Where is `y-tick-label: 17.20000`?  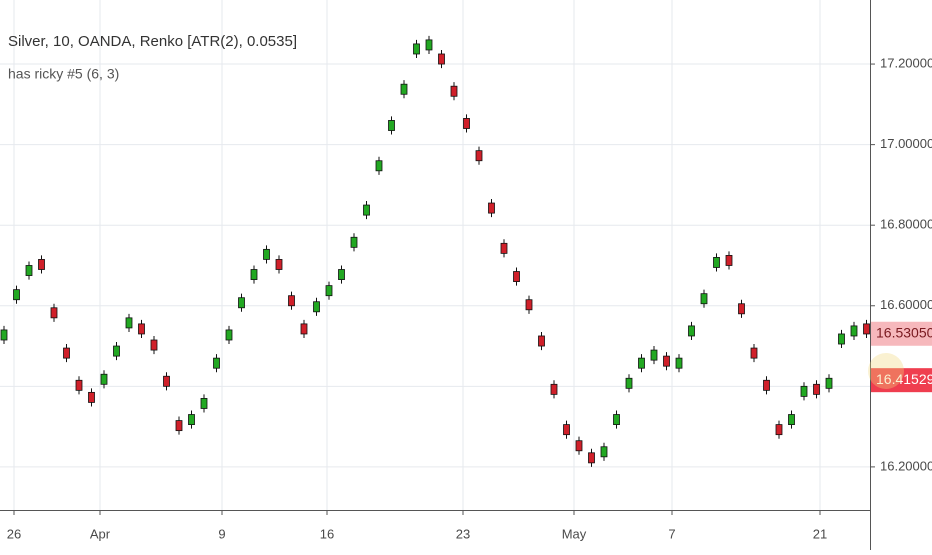 y-tick-label: 17.20000 is located at coordinates (906, 62).